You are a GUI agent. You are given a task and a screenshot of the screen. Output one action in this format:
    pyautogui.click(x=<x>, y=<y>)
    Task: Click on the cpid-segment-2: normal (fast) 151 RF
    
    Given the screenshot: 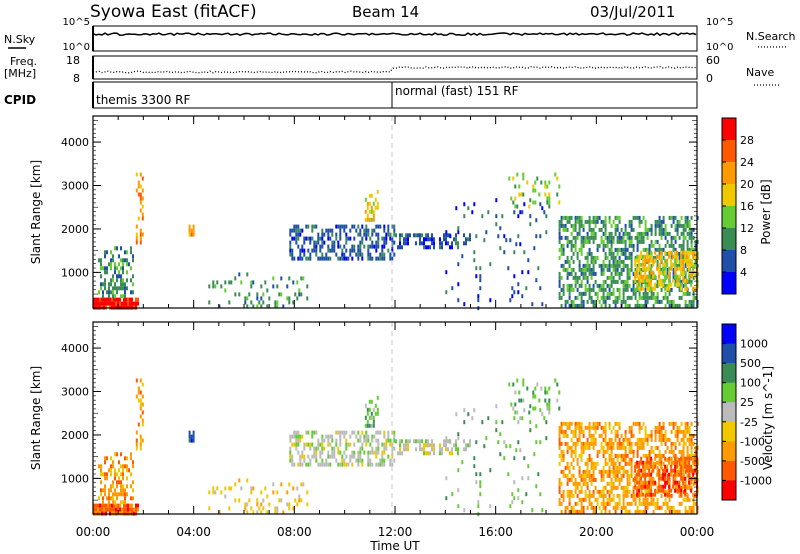 What is the action you would take?
    pyautogui.click(x=457, y=91)
    